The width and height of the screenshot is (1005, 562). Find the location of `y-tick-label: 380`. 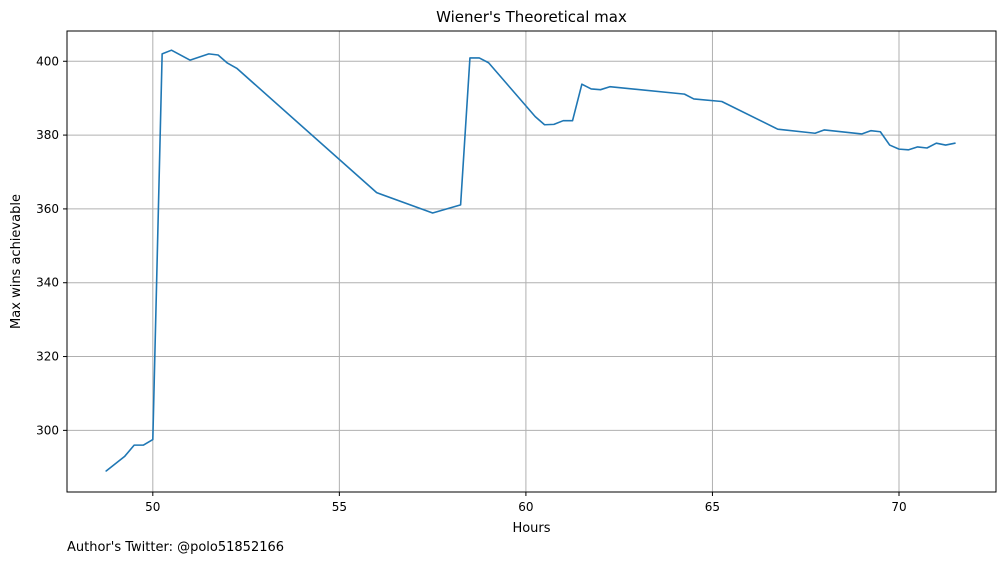

y-tick-label: 380 is located at coordinates (47, 135).